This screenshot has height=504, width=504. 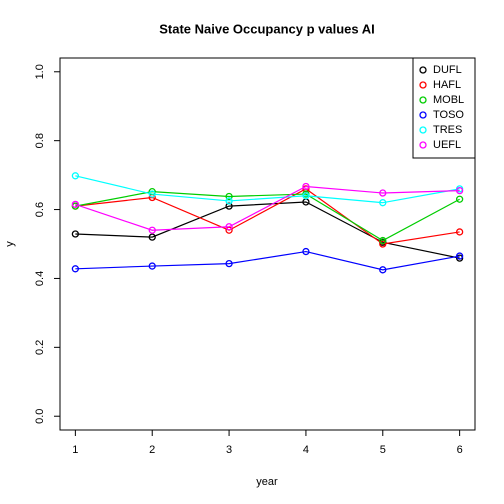 What do you see at coordinates (40, 140) in the screenshot?
I see `y-tick-label: 0.8` at bounding box center [40, 140].